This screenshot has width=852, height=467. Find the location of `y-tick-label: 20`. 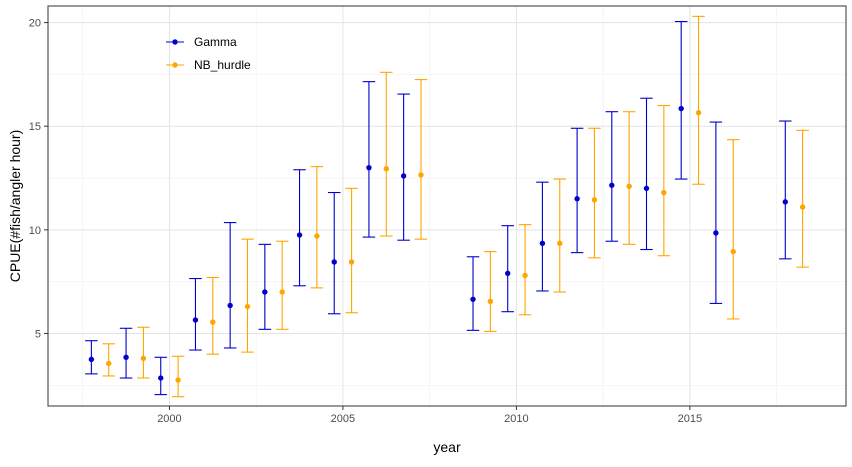

y-tick-label: 20 is located at coordinates (35, 24).